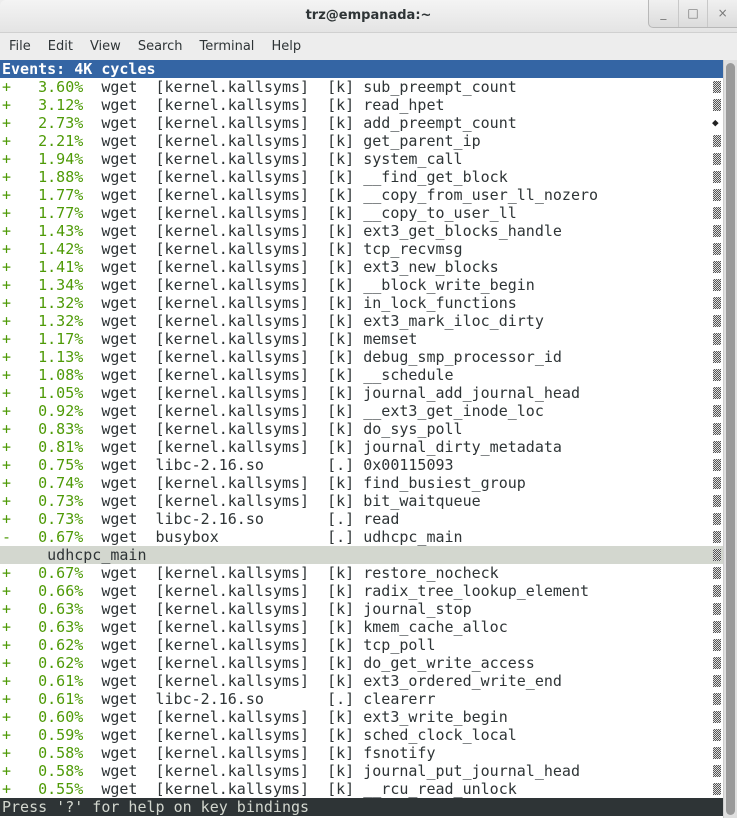 This screenshot has width=737, height=818. What do you see at coordinates (160, 46) in the screenshot?
I see `menu-search: Search` at bounding box center [160, 46].